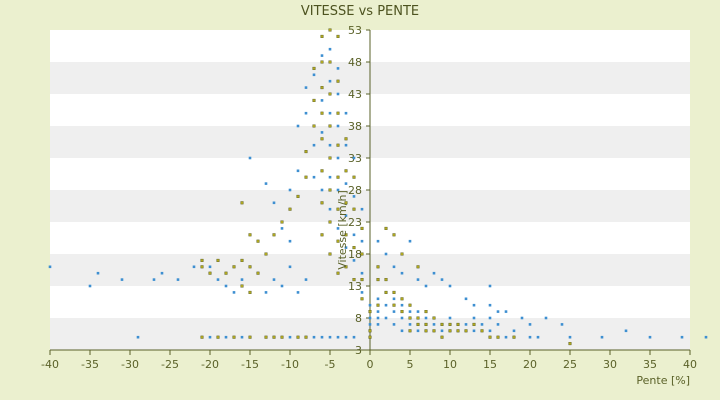 The width and height of the screenshot is (720, 400). What do you see at coordinates (290, 364) in the screenshot?
I see `x-tick-label: -10` at bounding box center [290, 364].